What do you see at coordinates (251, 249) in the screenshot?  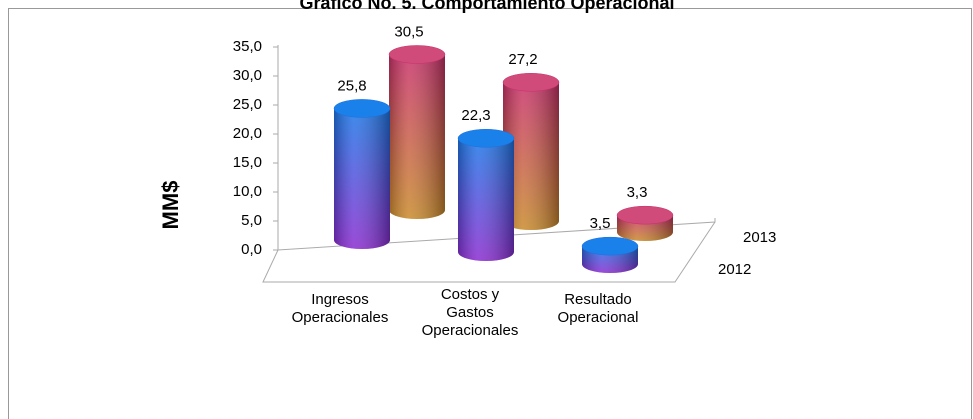 I see `y-tick-label: 0,0` at bounding box center [251, 249].